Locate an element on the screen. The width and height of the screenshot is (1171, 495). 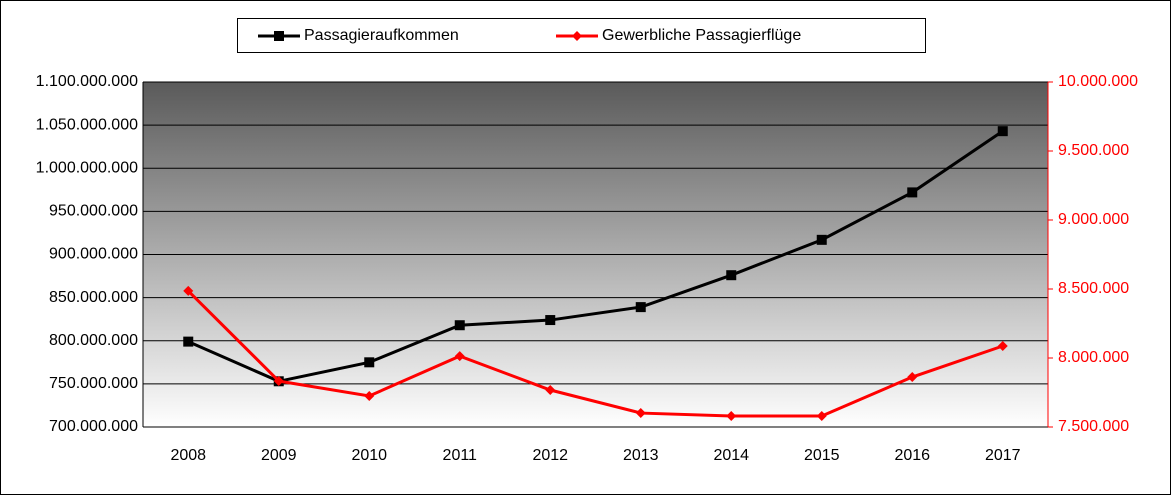
x-tick-label: 2013 is located at coordinates (641, 455).